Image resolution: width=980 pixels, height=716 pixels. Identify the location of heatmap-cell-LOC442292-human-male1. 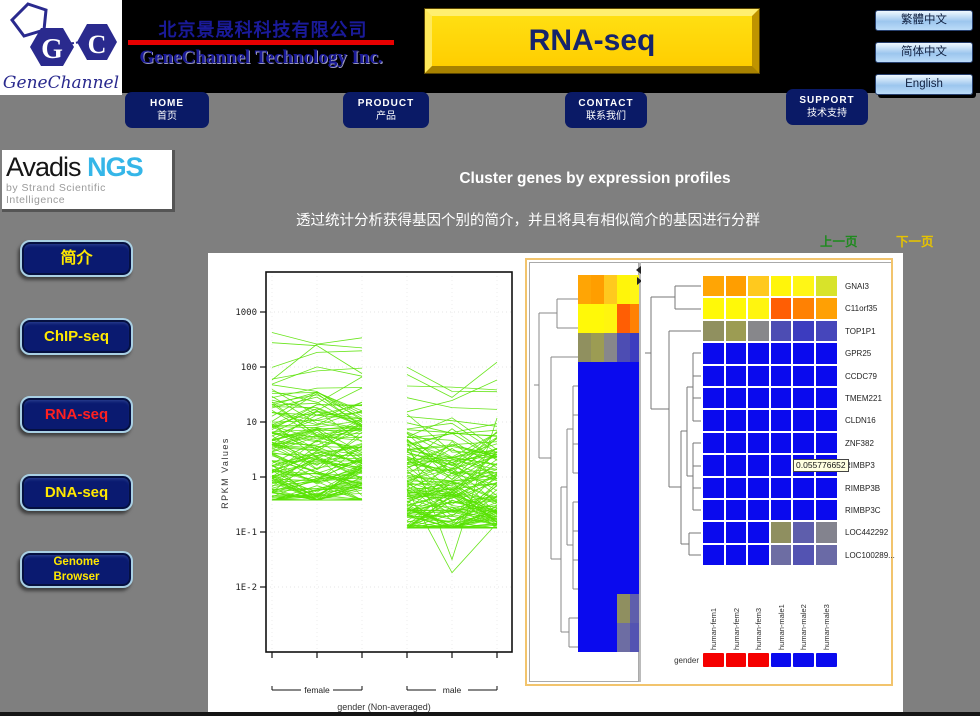
(781, 532).